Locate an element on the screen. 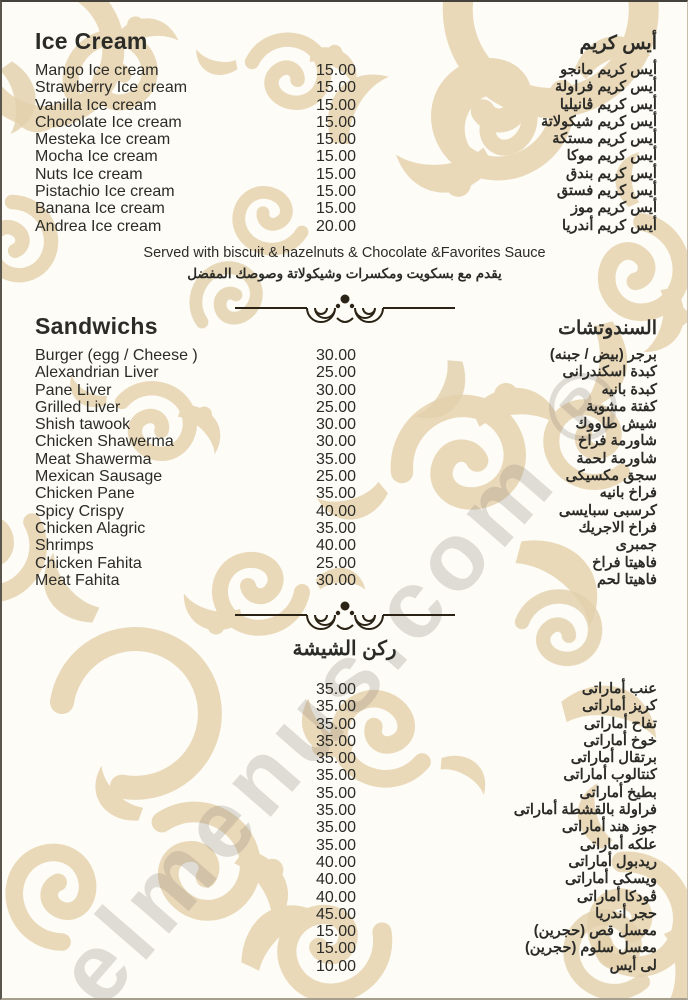 Image resolution: width=688 pixels, height=1000 pixels. ice-cream-title-en: Ice Cream is located at coordinates (91, 41).